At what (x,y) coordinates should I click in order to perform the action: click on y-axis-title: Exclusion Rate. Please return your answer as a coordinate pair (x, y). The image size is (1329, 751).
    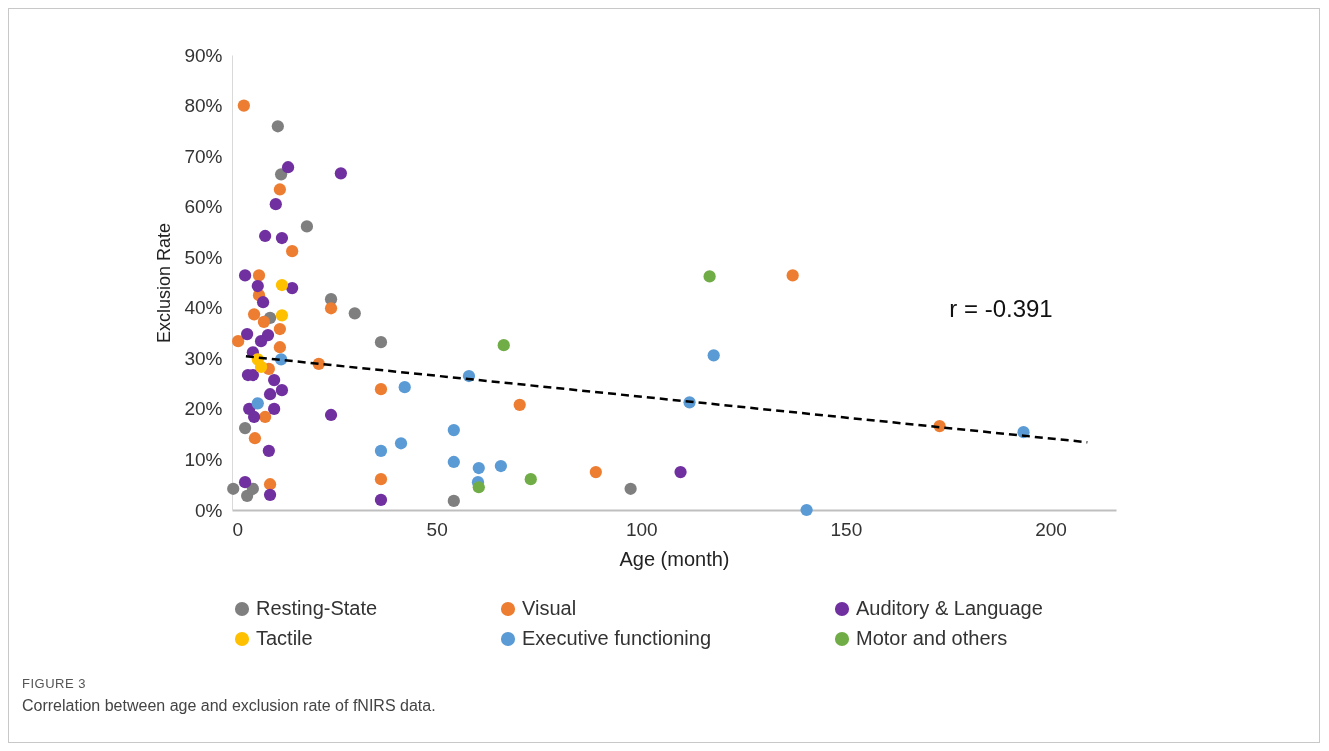
    Looking at the image, I should click on (164, 283).